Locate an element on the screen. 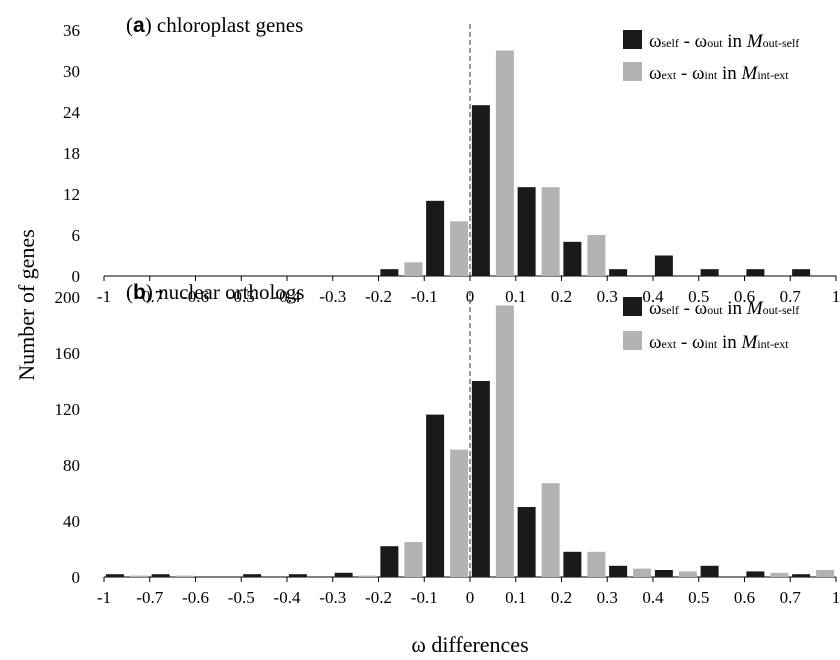 This screenshot has width=840, height=660. y-tick-label: 24 is located at coordinates (72, 112).